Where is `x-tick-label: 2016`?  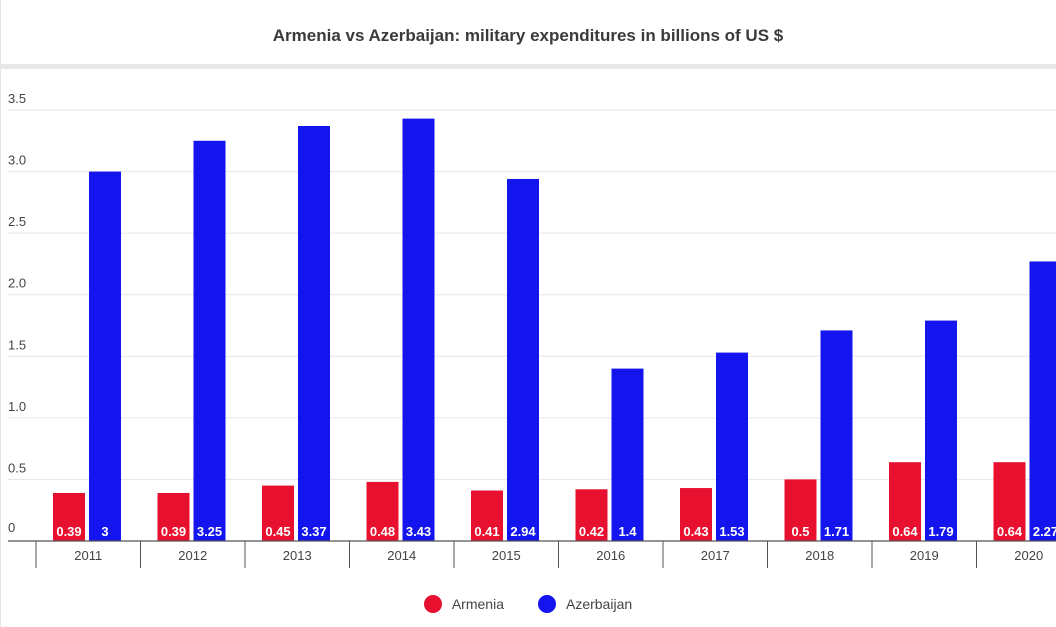
x-tick-label: 2016 is located at coordinates (610, 555).